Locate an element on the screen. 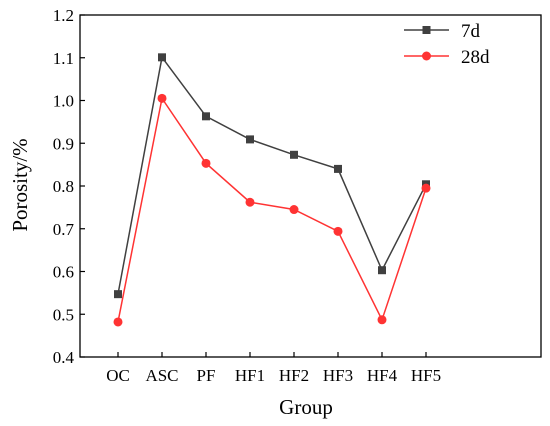 This screenshot has width=550, height=426. y-tick-label: 0.8 is located at coordinates (63, 186).